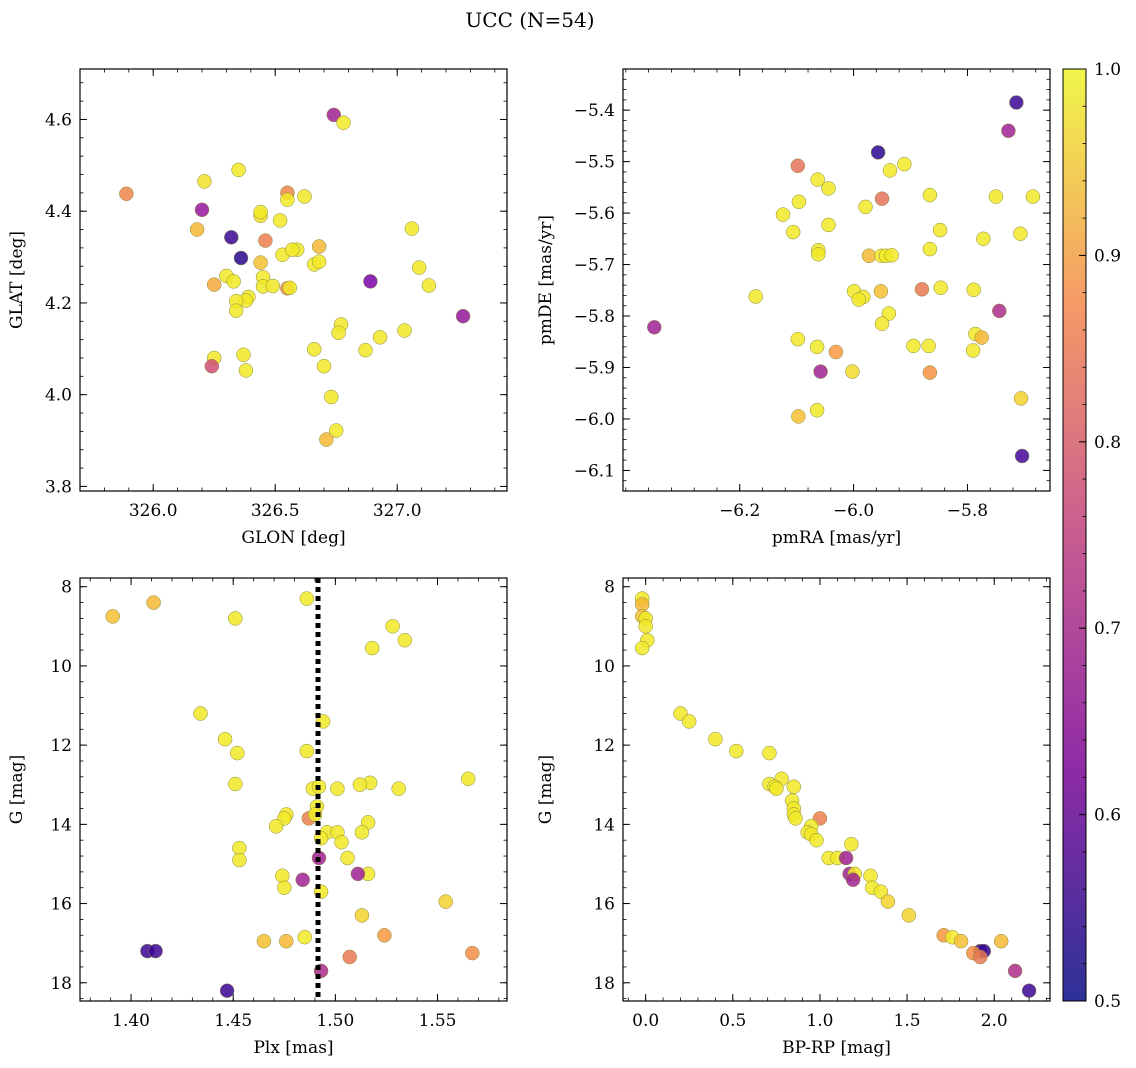 Image resolution: width=1136 pixels, height=1068 pixels. What do you see at coordinates (546, 280) in the screenshot?
I see `y-axis-label: pmDE [mas/yr]` at bounding box center [546, 280].